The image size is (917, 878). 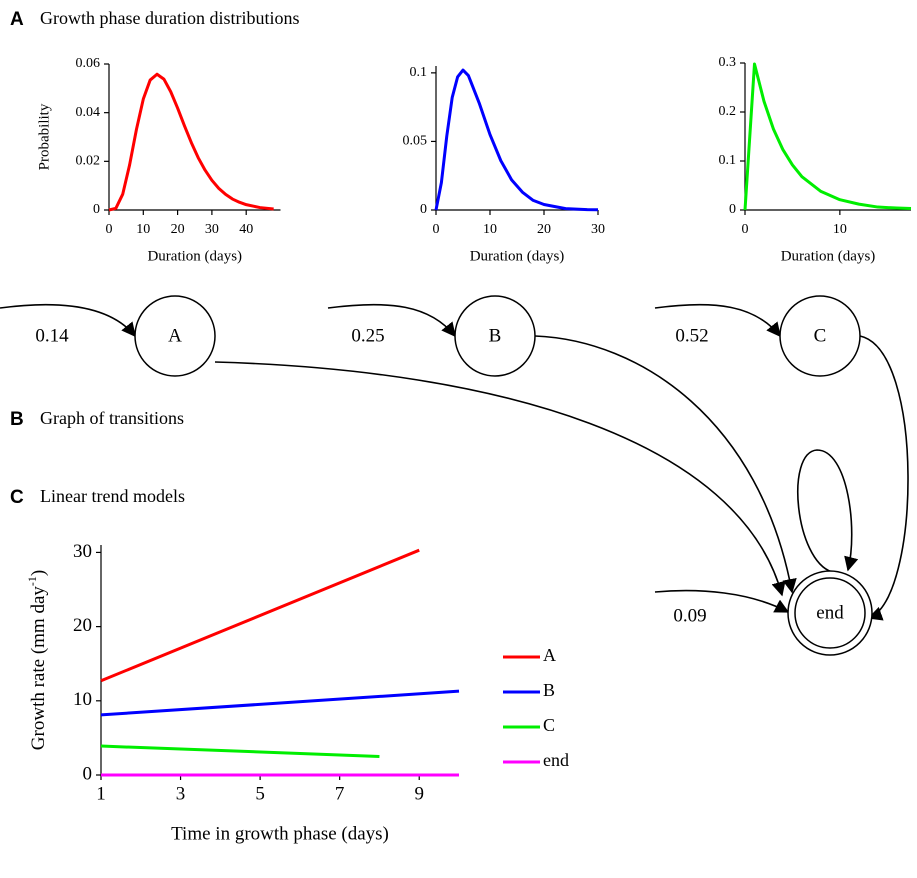 I want to click on panel-letter: B, so click(x=17, y=419).